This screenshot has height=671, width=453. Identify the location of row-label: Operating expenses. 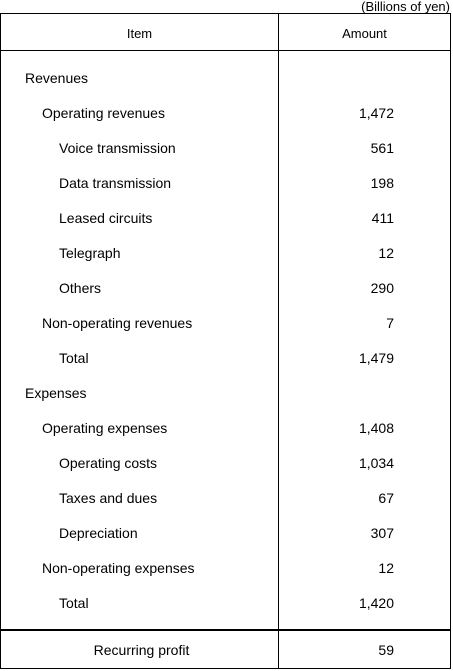
(105, 428).